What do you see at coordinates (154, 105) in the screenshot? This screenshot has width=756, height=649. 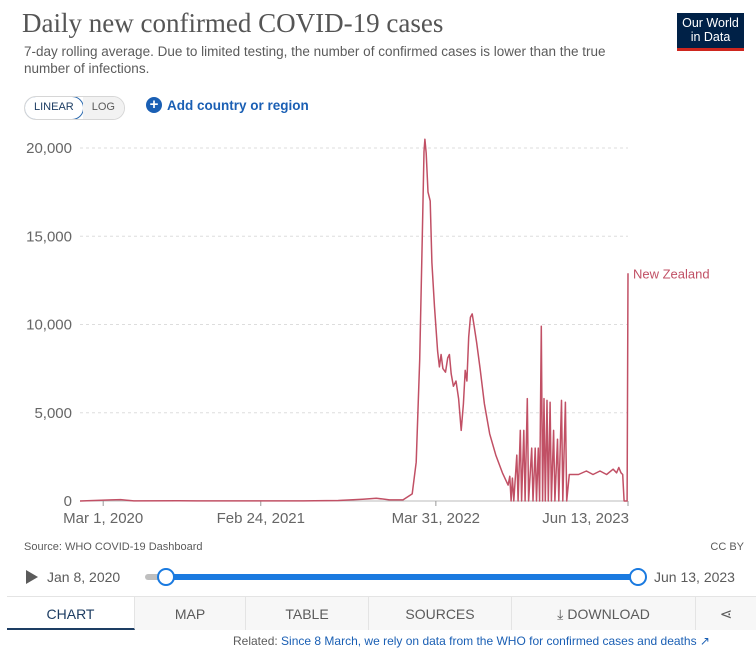 I see `plus-circle-icon: +` at bounding box center [154, 105].